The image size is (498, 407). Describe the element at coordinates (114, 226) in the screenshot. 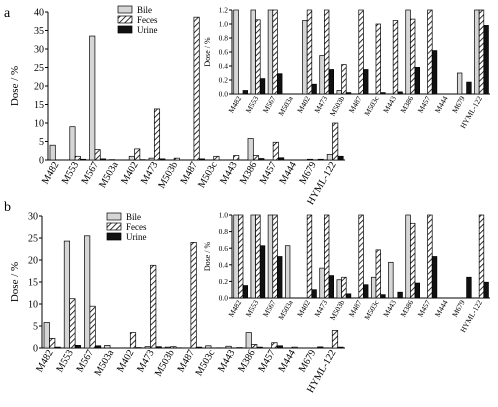

I see `legend-swatch-feces` at that location.